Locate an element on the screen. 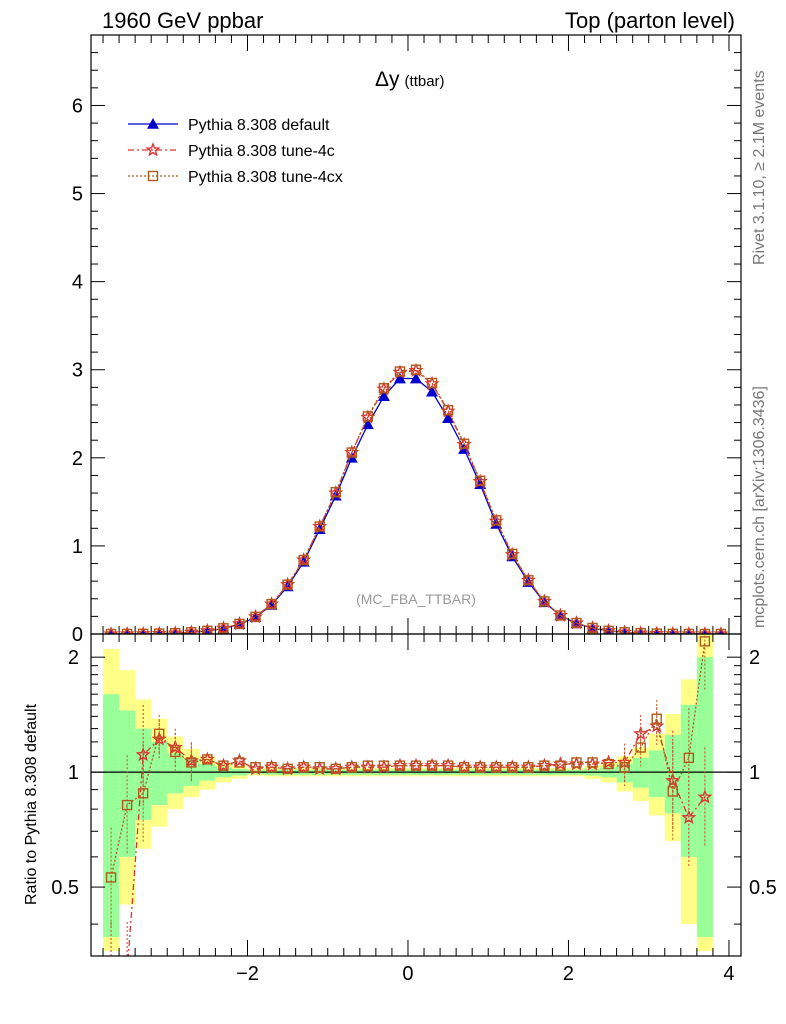 The width and height of the screenshot is (786, 1024). plot-title: Δy (ttbar) is located at coordinates (410, 79).